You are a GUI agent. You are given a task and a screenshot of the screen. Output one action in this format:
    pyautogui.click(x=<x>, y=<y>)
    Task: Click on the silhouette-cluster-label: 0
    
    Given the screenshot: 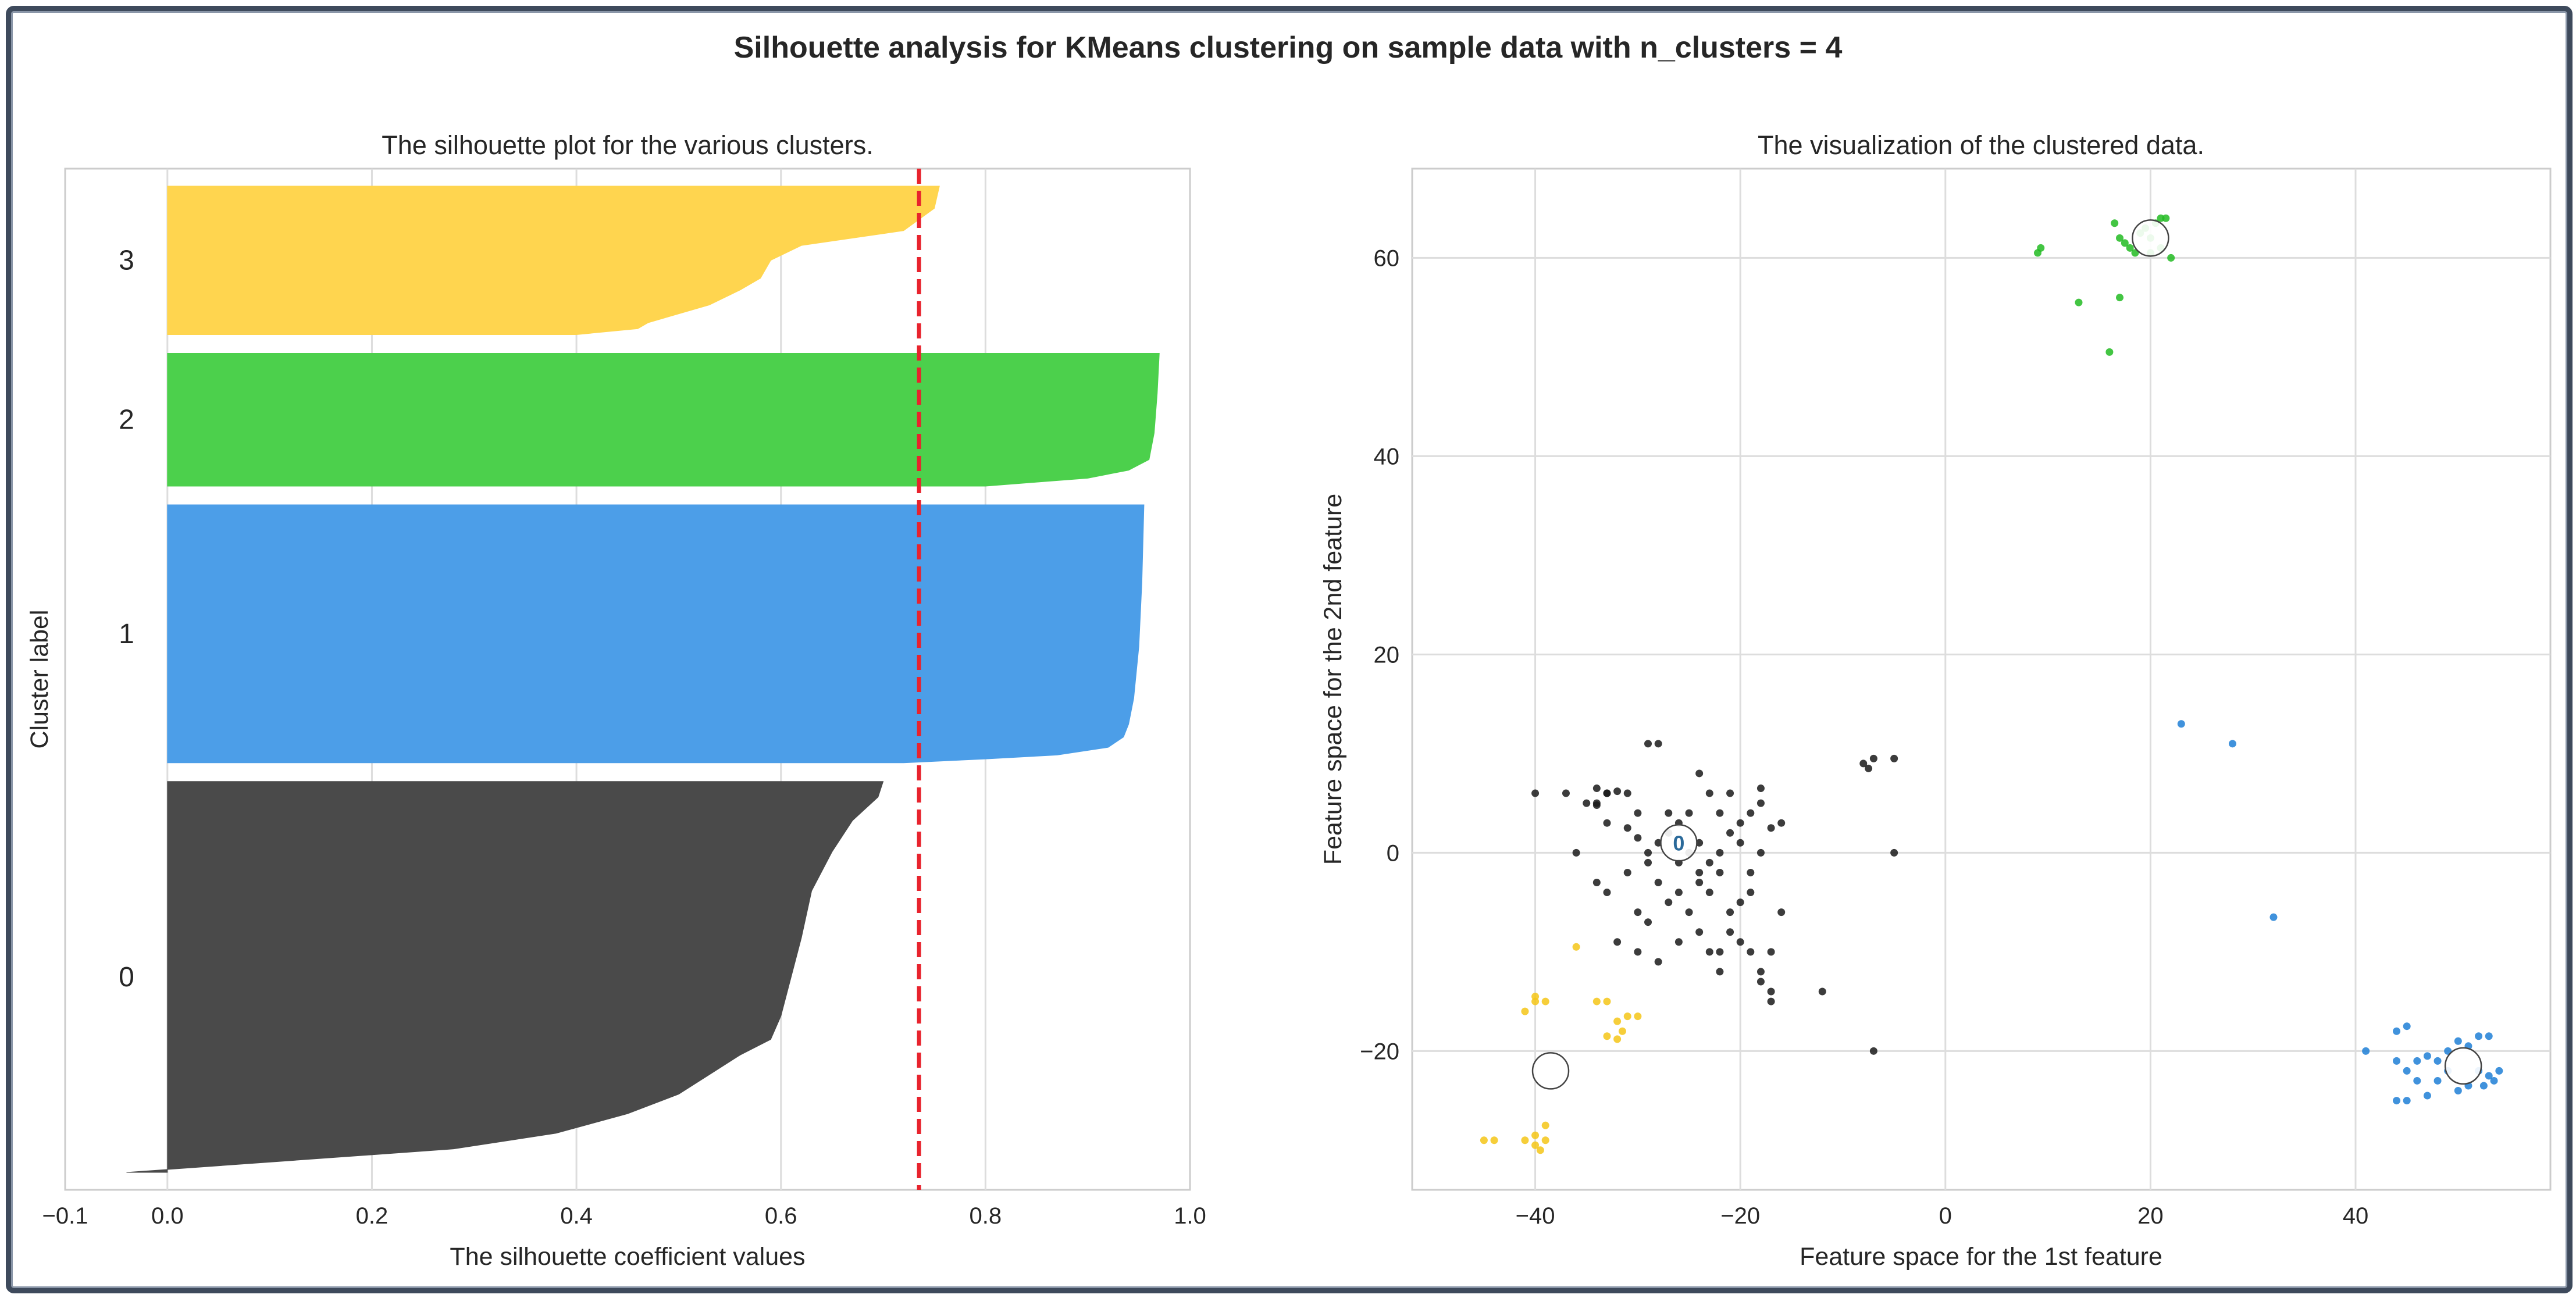 What is the action you would take?
    pyautogui.click(x=126, y=977)
    